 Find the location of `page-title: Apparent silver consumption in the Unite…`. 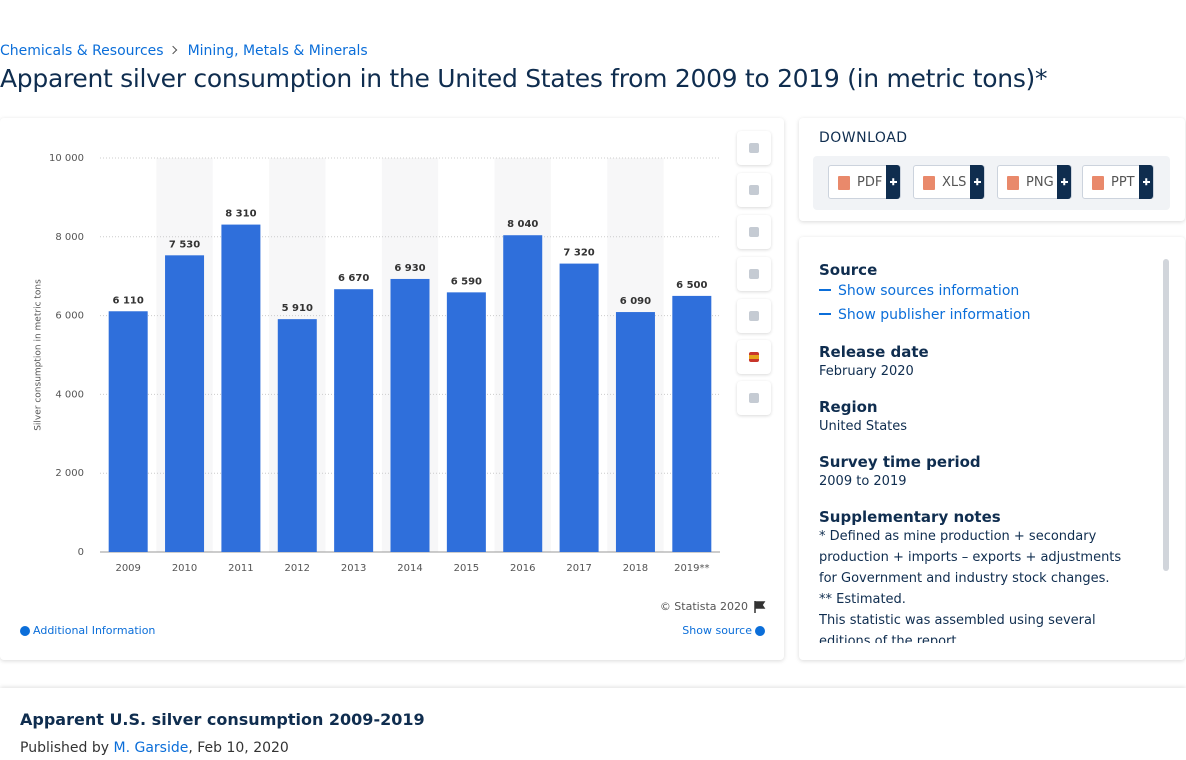

page-title: Apparent silver consumption in the Unite… is located at coordinates (524, 78).